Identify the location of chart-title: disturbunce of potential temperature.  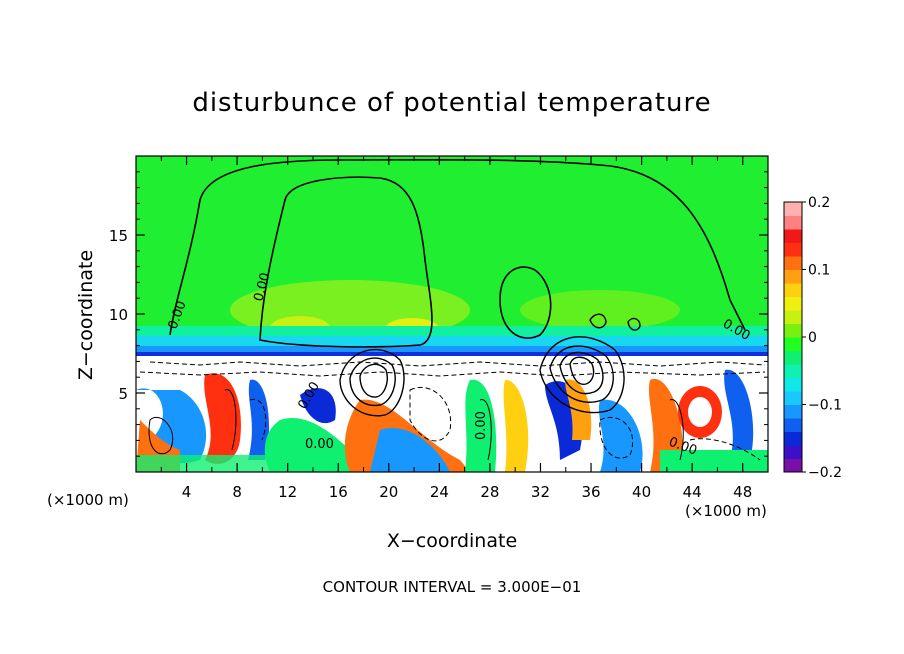
(451, 103).